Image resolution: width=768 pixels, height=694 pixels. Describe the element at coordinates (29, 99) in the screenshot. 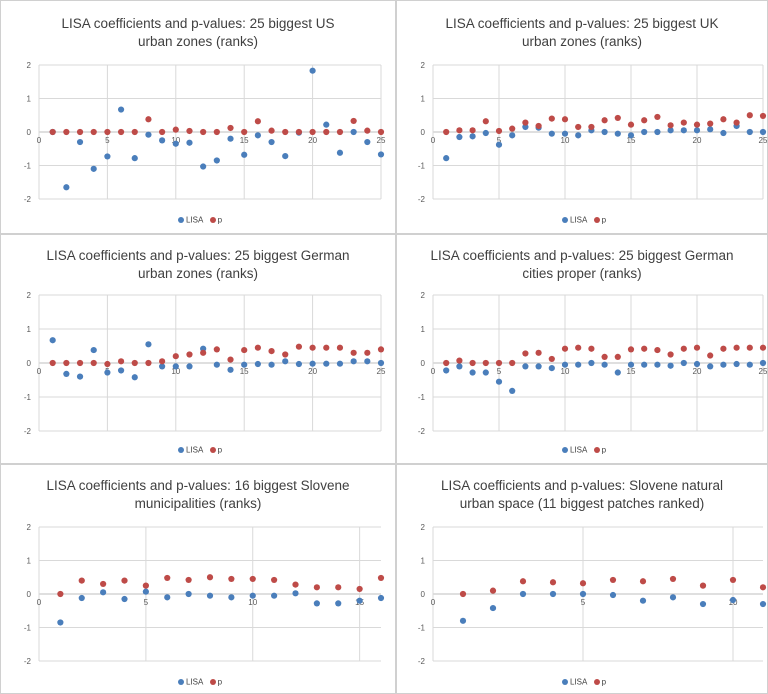

I see `y-tick-label: 1` at that location.